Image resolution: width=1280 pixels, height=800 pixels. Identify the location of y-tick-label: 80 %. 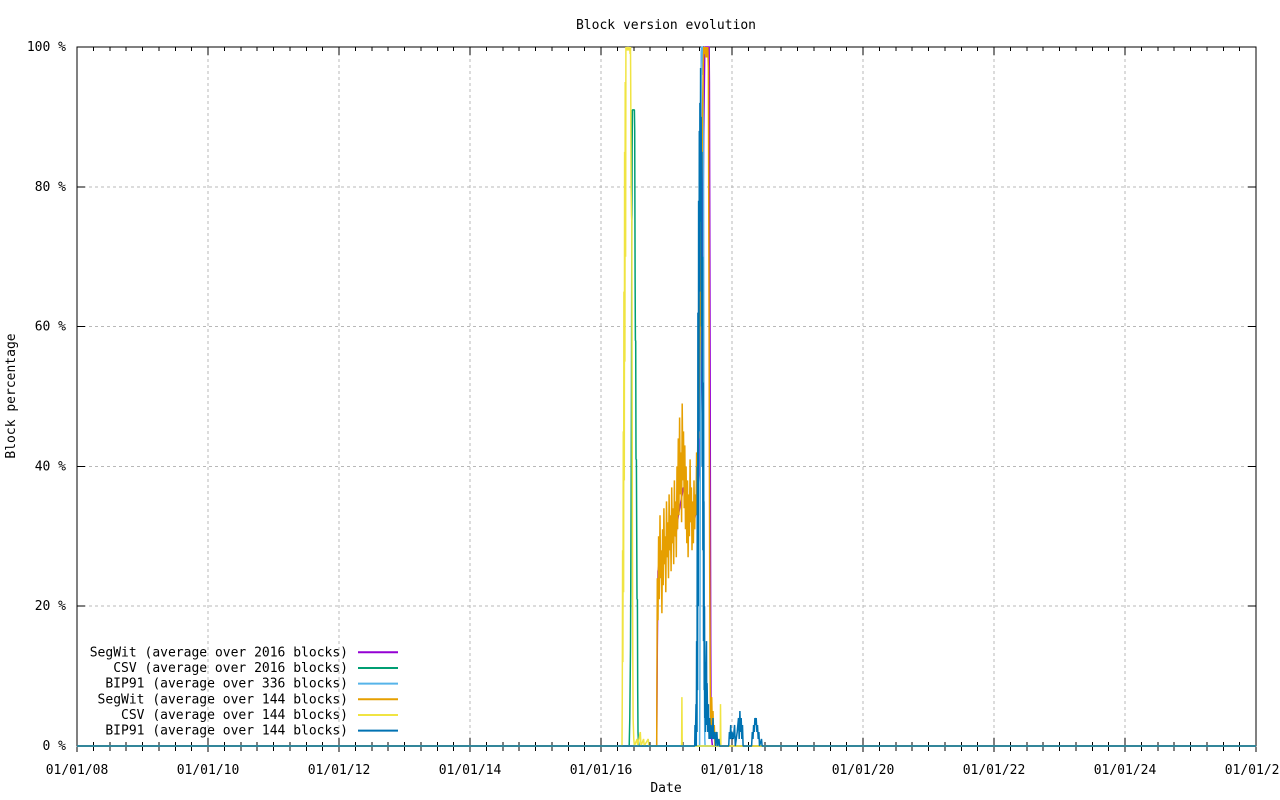
(50, 187).